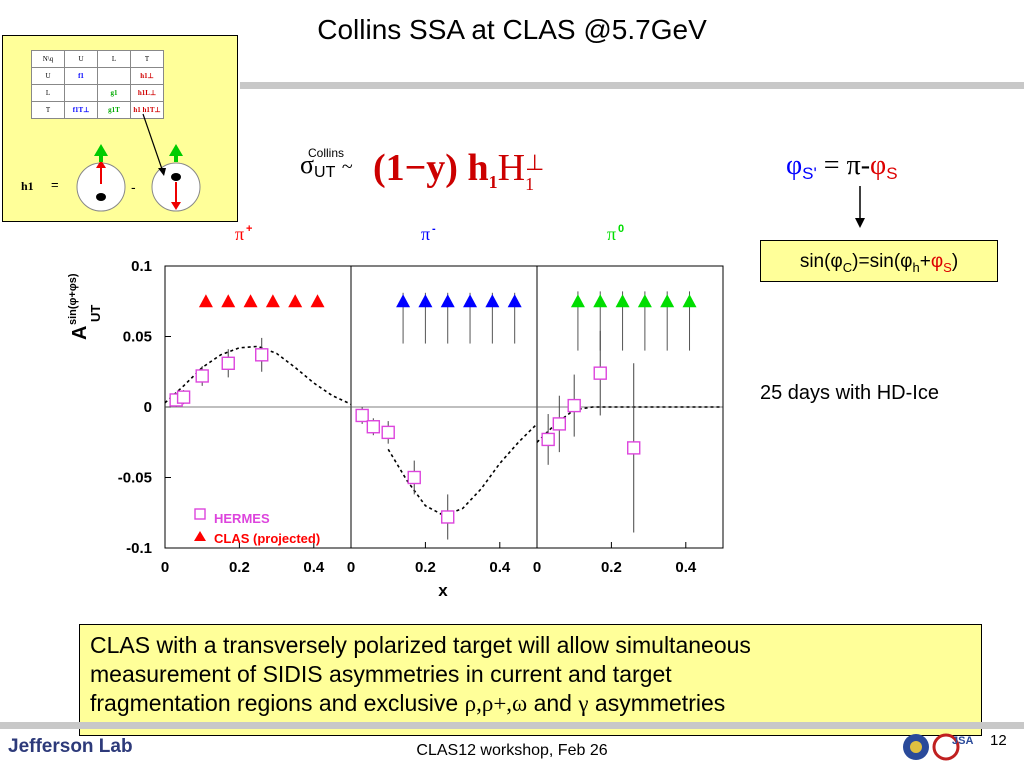 The width and height of the screenshot is (1024, 768). I want to click on formula-H-sub: 1, so click(530, 184).